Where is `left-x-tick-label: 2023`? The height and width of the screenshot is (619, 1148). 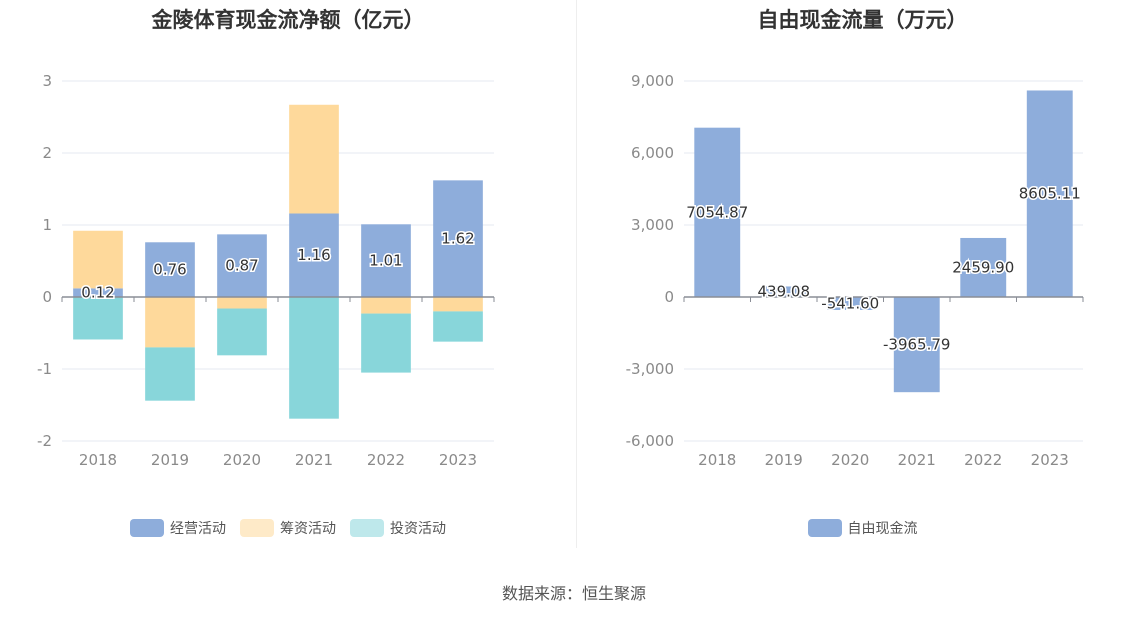
left-x-tick-label: 2023 is located at coordinates (458, 460).